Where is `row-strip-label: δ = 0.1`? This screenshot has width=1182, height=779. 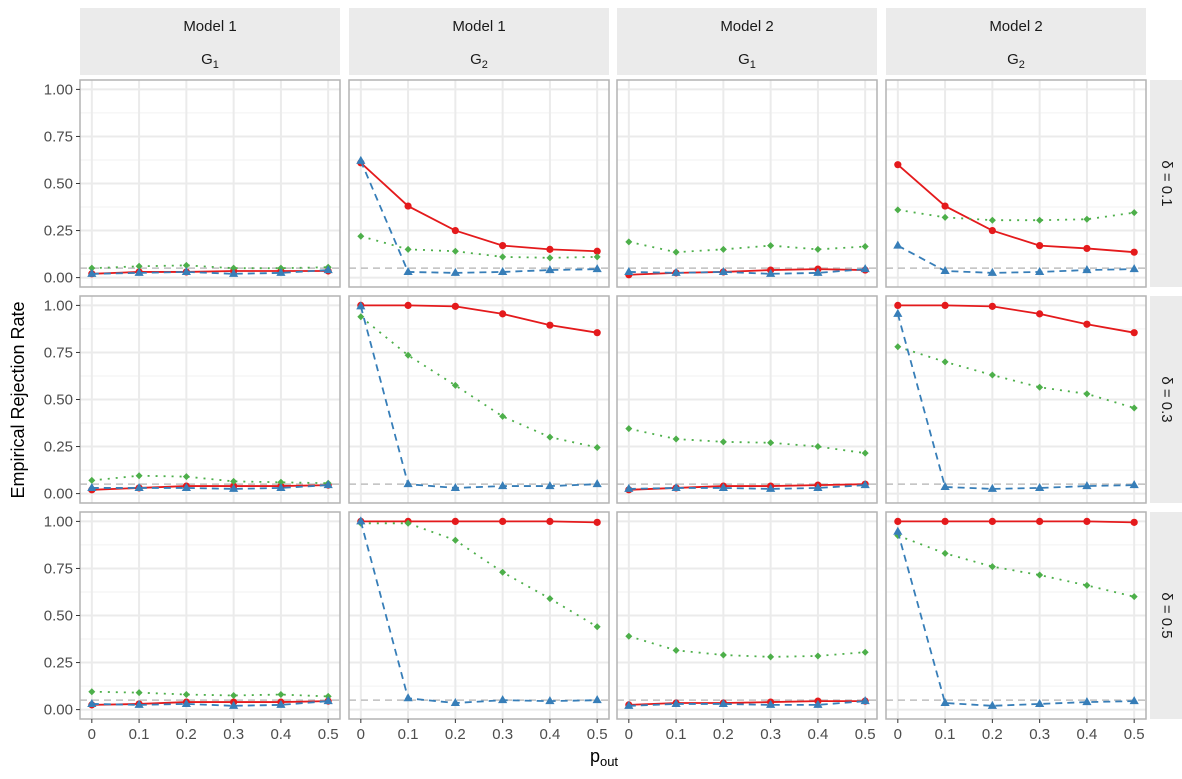 row-strip-label: δ = 0.1 is located at coordinates (1166, 183).